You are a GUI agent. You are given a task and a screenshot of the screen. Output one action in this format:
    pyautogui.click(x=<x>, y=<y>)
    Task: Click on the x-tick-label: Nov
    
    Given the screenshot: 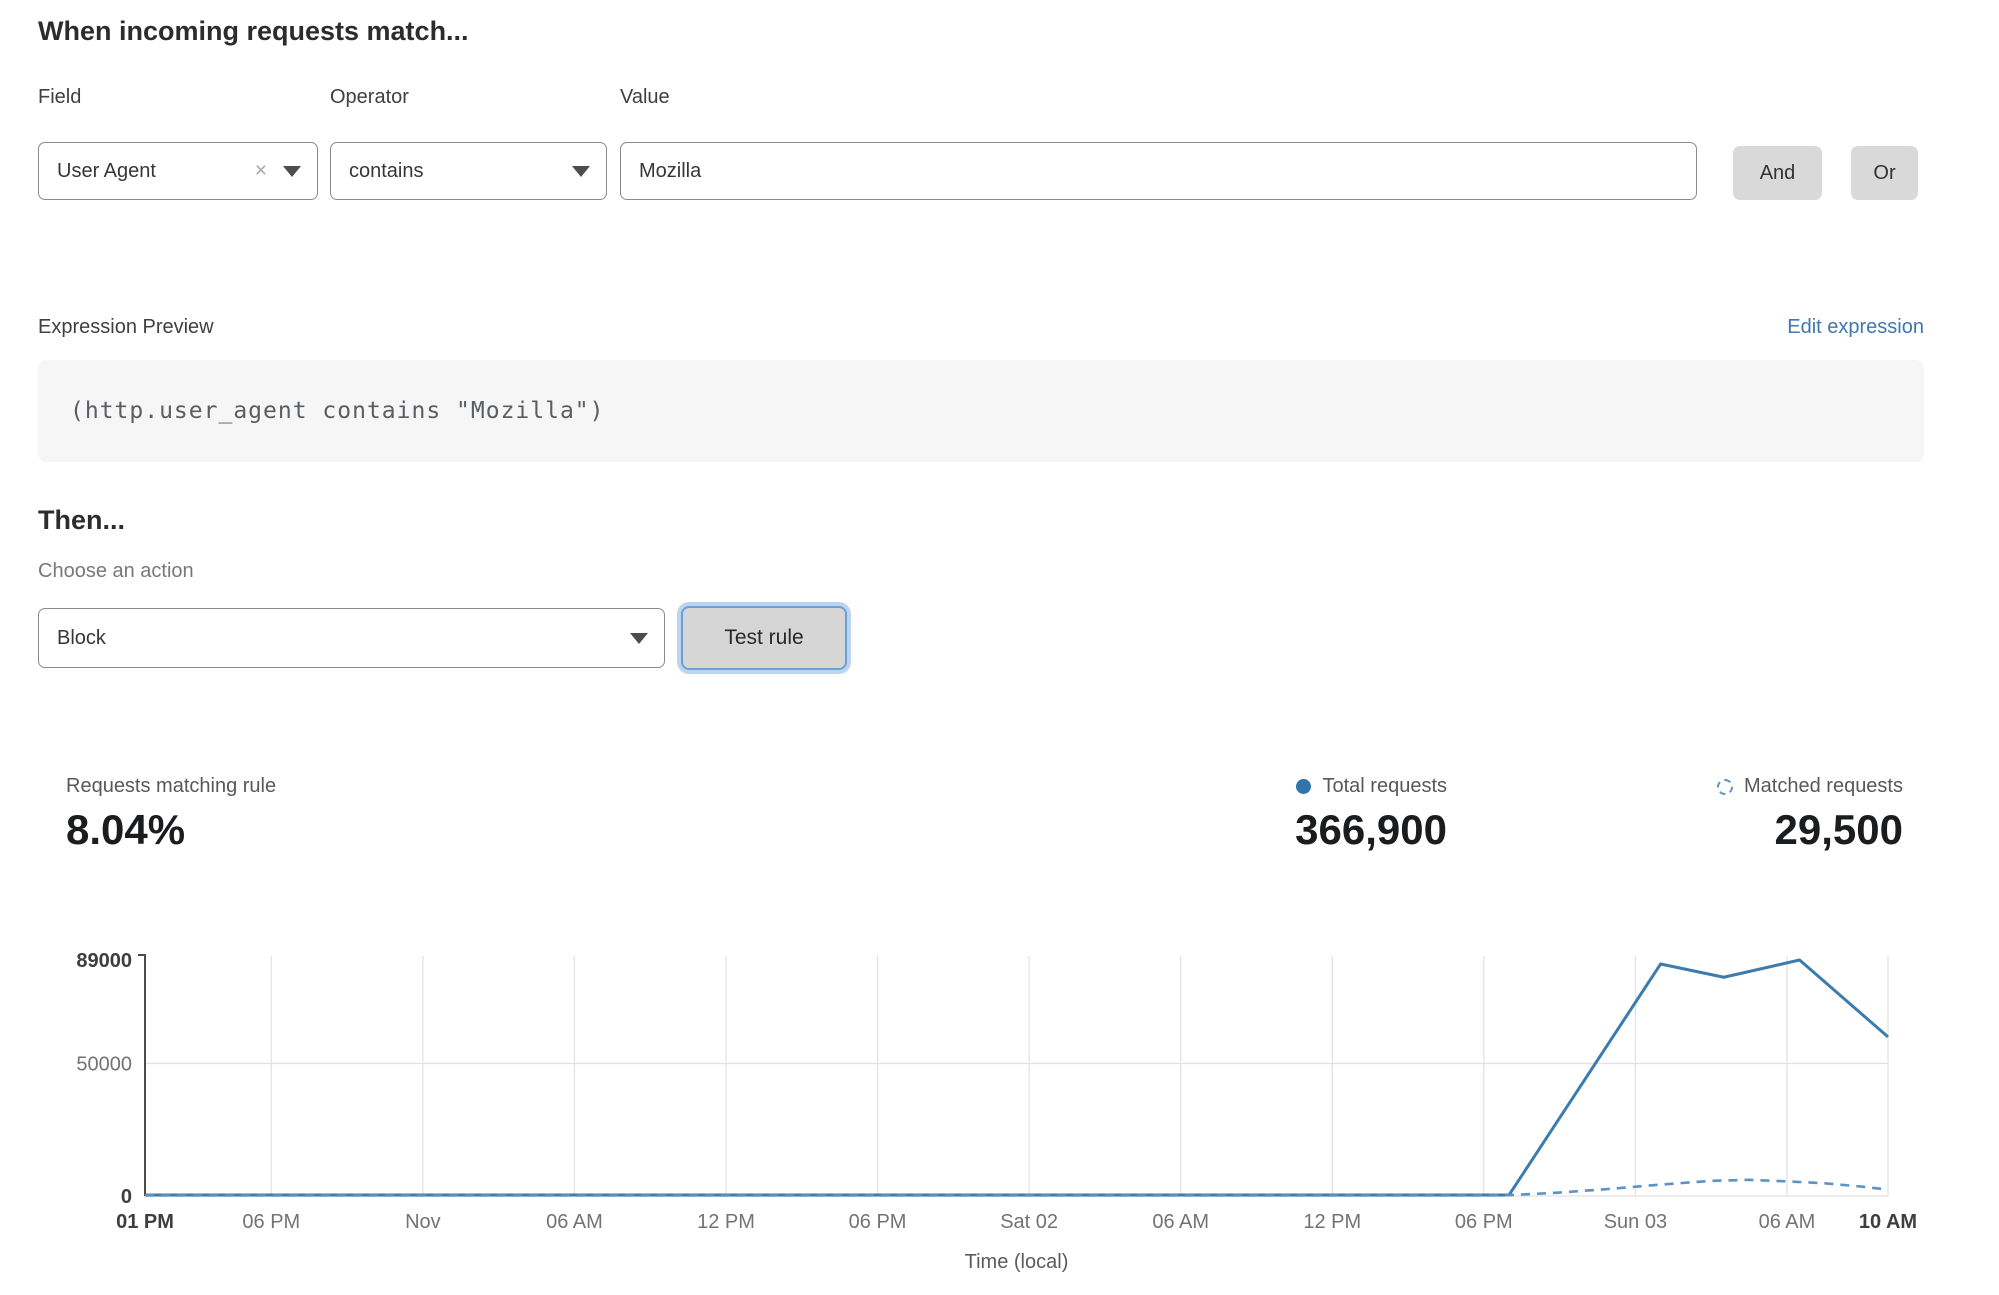 What is the action you would take?
    pyautogui.click(x=423, y=1222)
    